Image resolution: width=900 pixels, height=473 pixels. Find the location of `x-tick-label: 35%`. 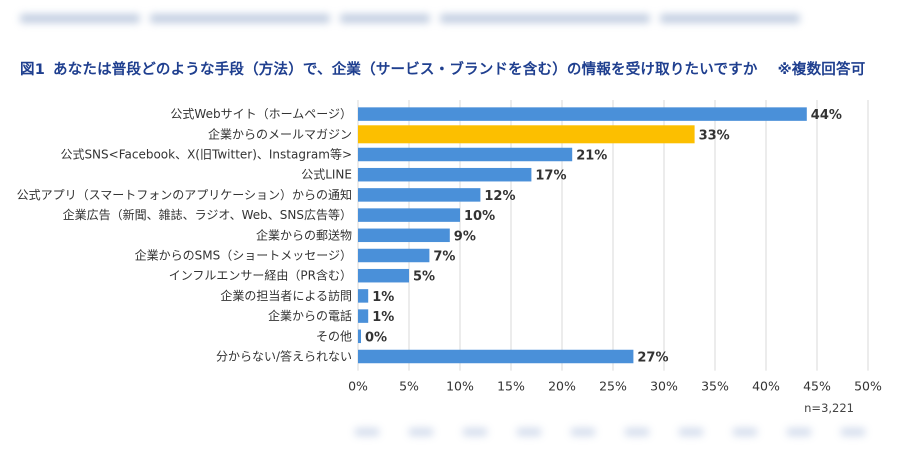

x-tick-label: 35% is located at coordinates (715, 386).